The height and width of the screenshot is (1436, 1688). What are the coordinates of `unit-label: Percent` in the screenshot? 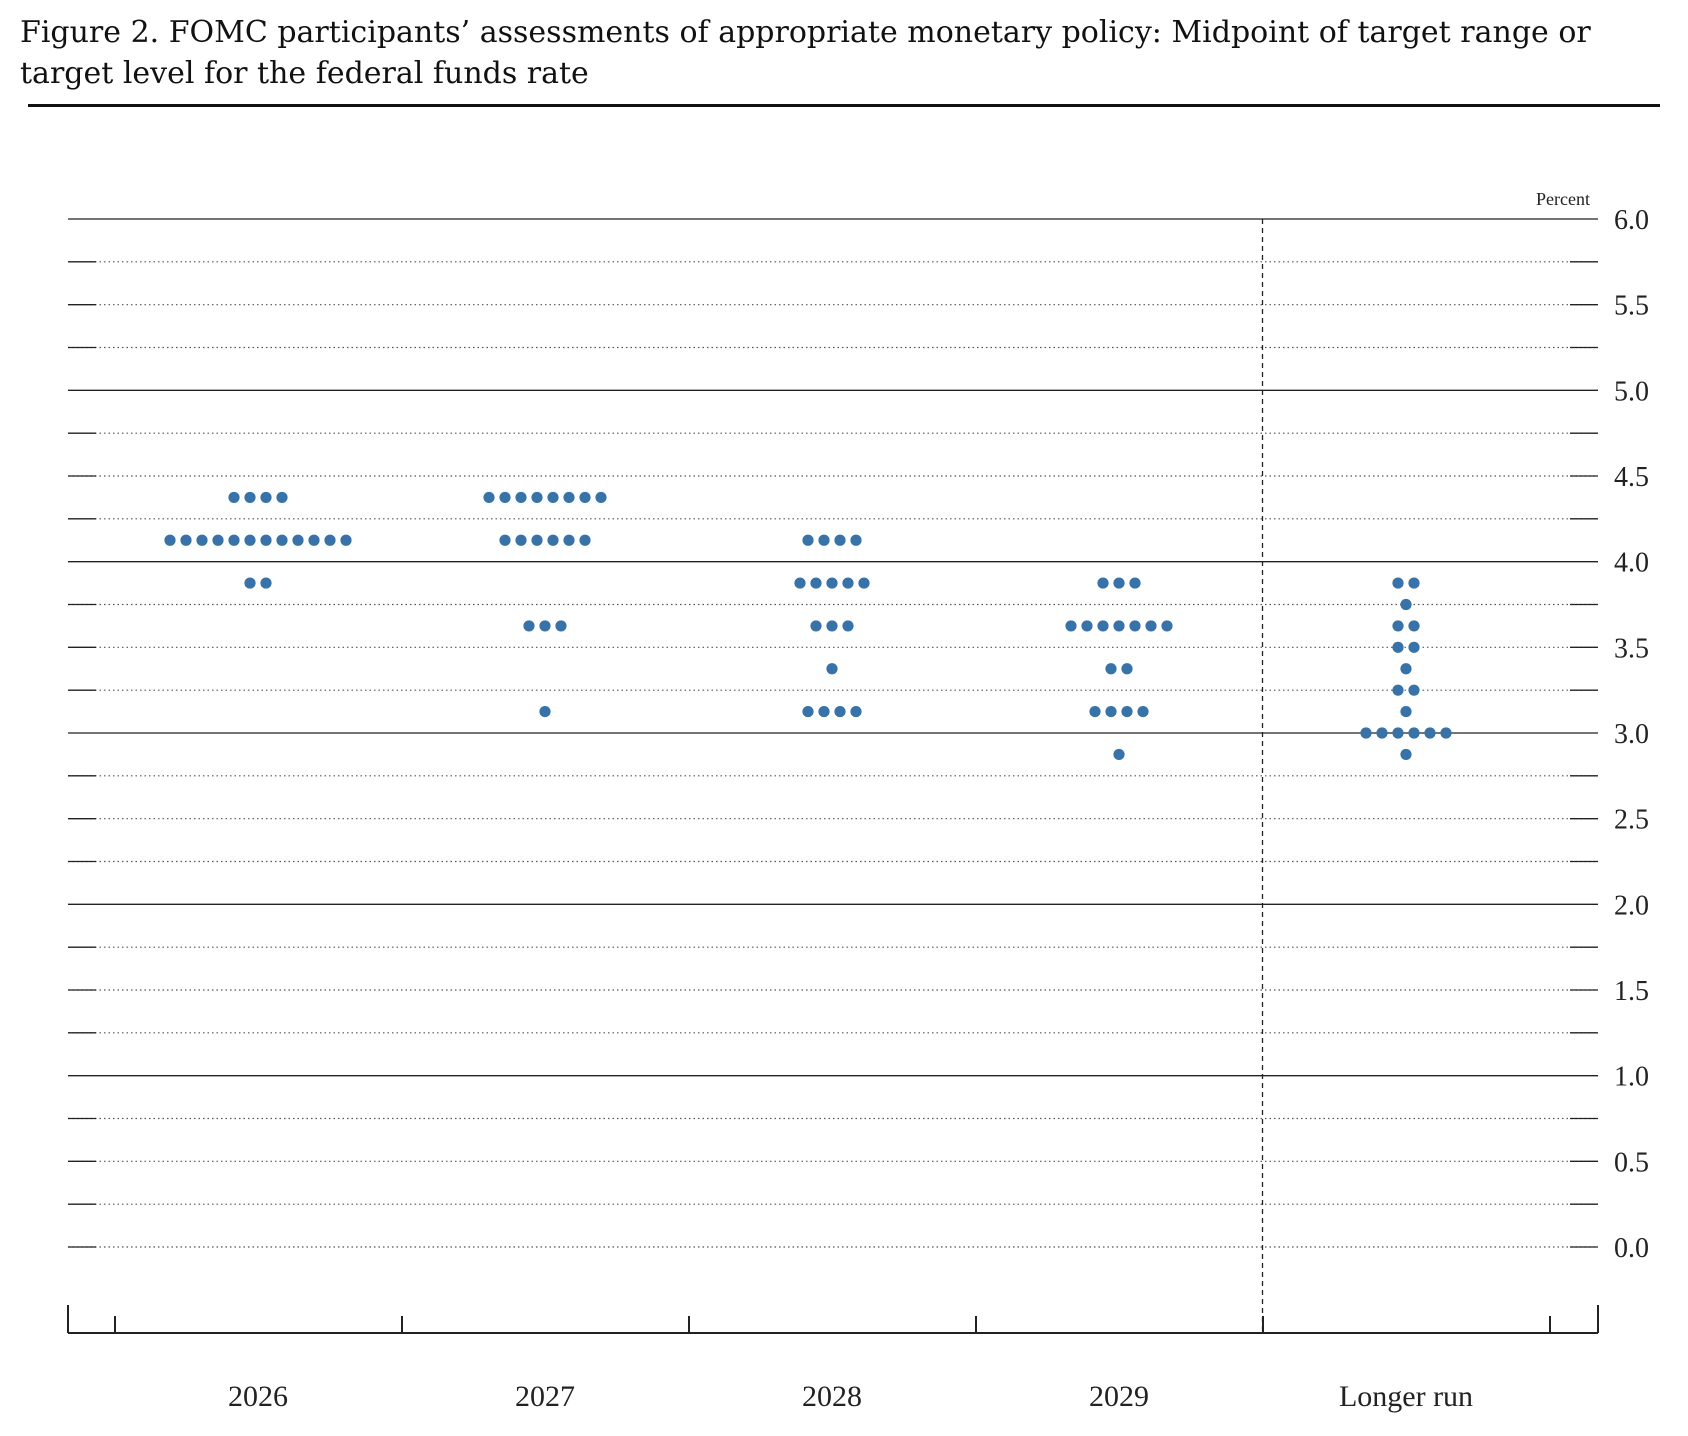 It's located at (1563, 199).